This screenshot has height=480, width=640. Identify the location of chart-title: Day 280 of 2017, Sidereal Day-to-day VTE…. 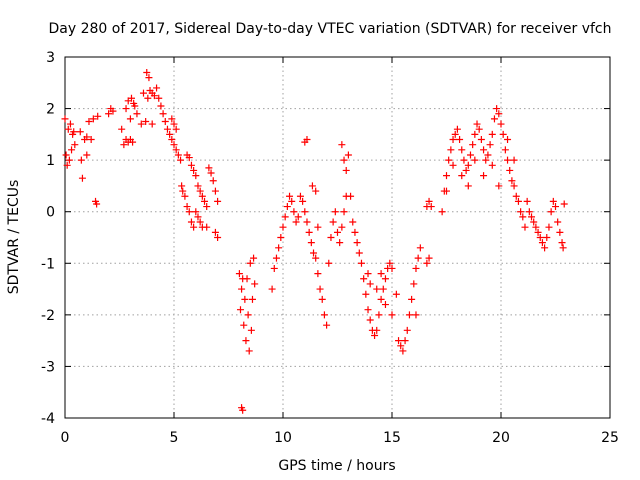
(329, 29).